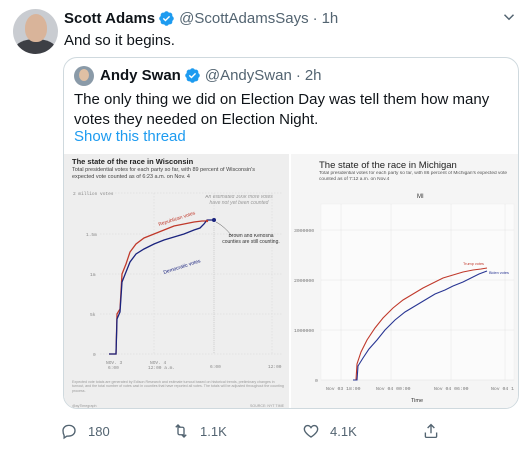 The height and width of the screenshot is (449, 530). What do you see at coordinates (166, 18) in the screenshot?
I see `verified-badge-icon` at bounding box center [166, 18].